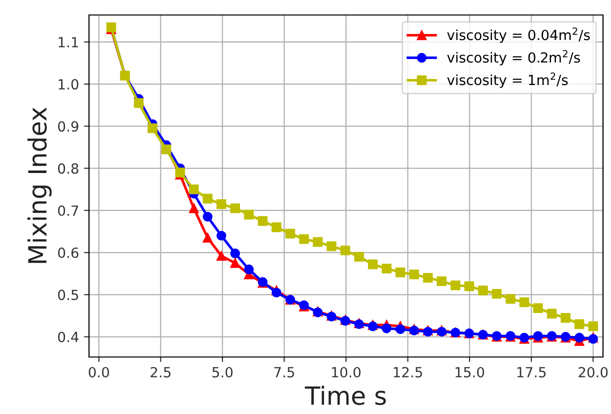 The image size is (611, 414). I want to click on legend-label: viscosity = 1m$^{2}$/s, so click(507, 80).